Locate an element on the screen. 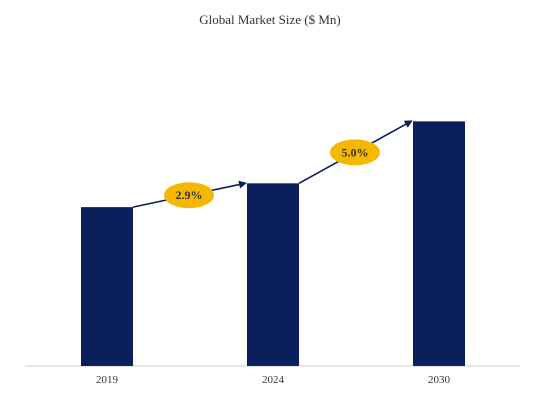 Image resolution: width=540 pixels, height=403 pixels. growth-label-2024-2030: 5.0% is located at coordinates (355, 152).